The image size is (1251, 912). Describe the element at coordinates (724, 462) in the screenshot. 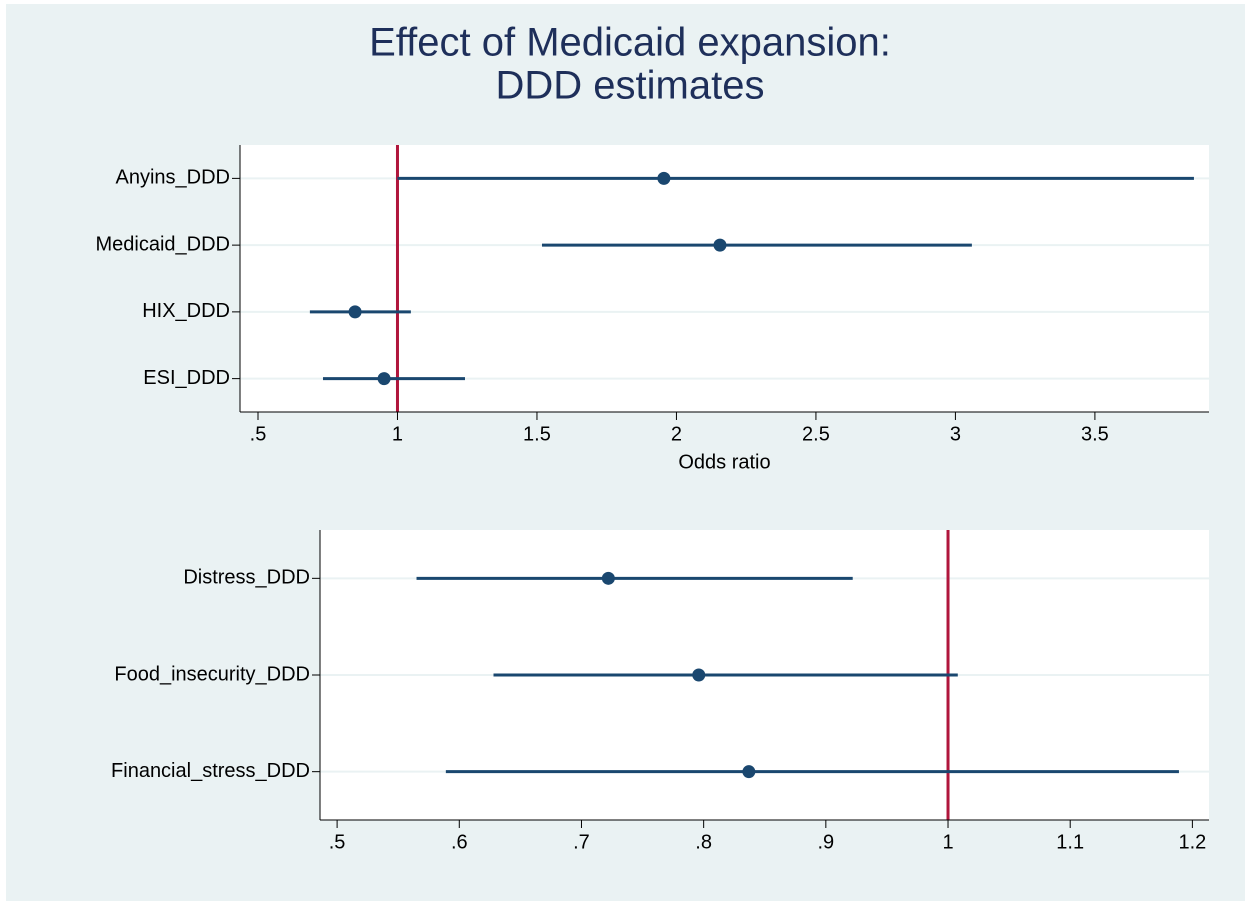

I see `x-axis-title: Odds ratio` at that location.